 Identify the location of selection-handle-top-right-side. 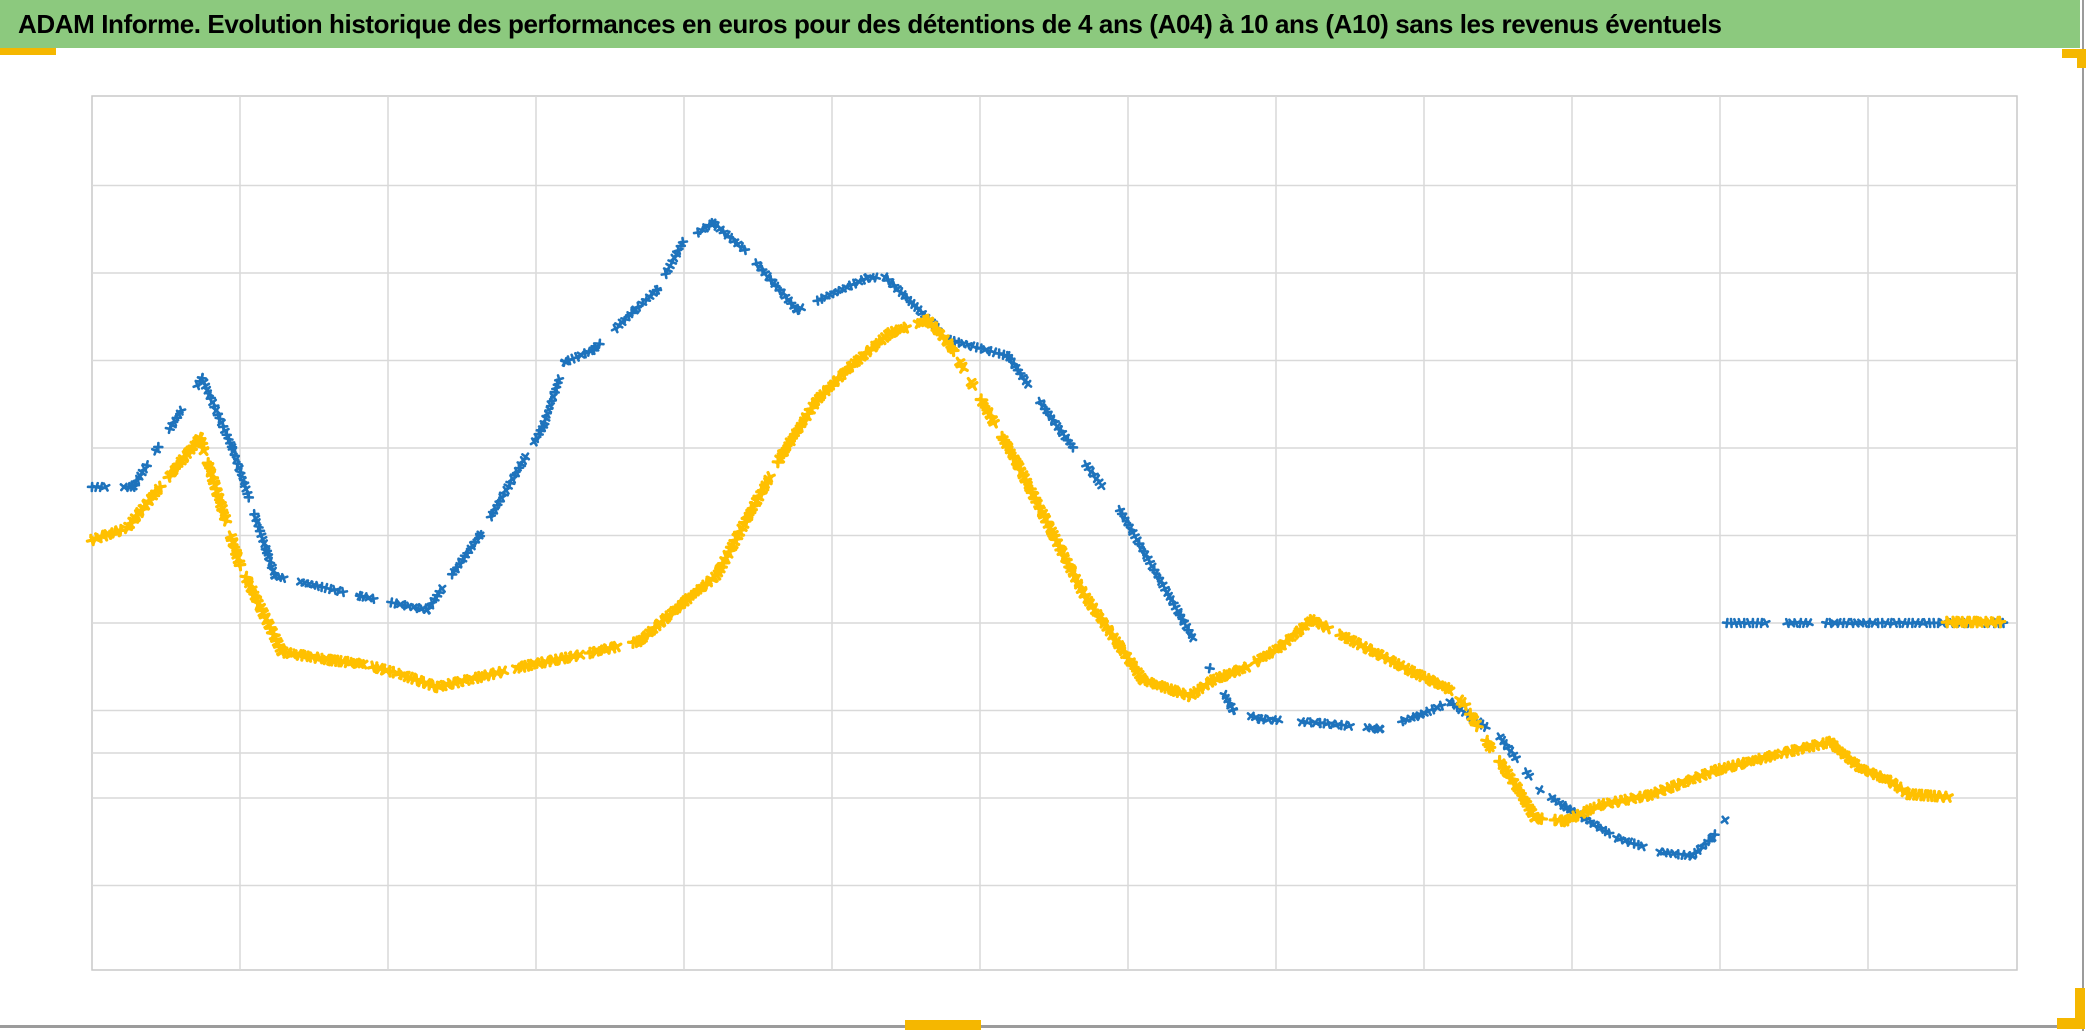
(2081, 58).